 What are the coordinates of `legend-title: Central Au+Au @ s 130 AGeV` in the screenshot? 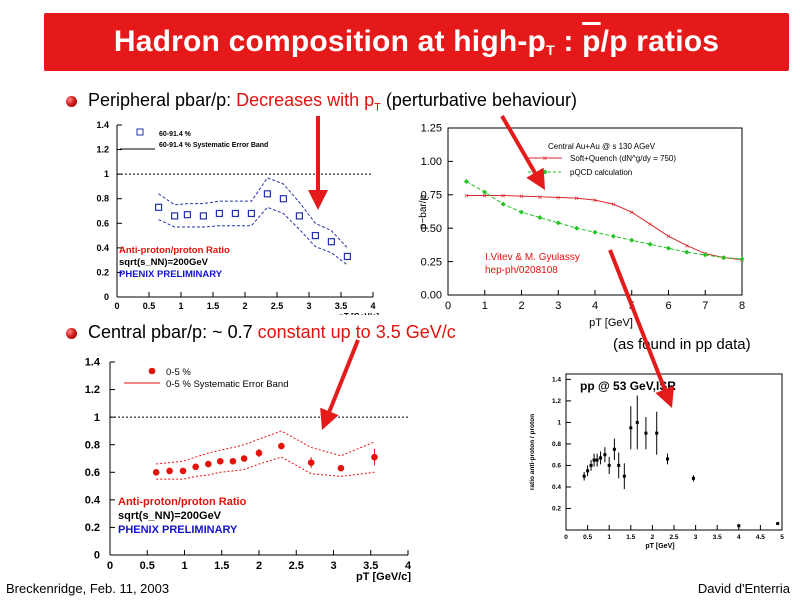 It's located at (602, 146).